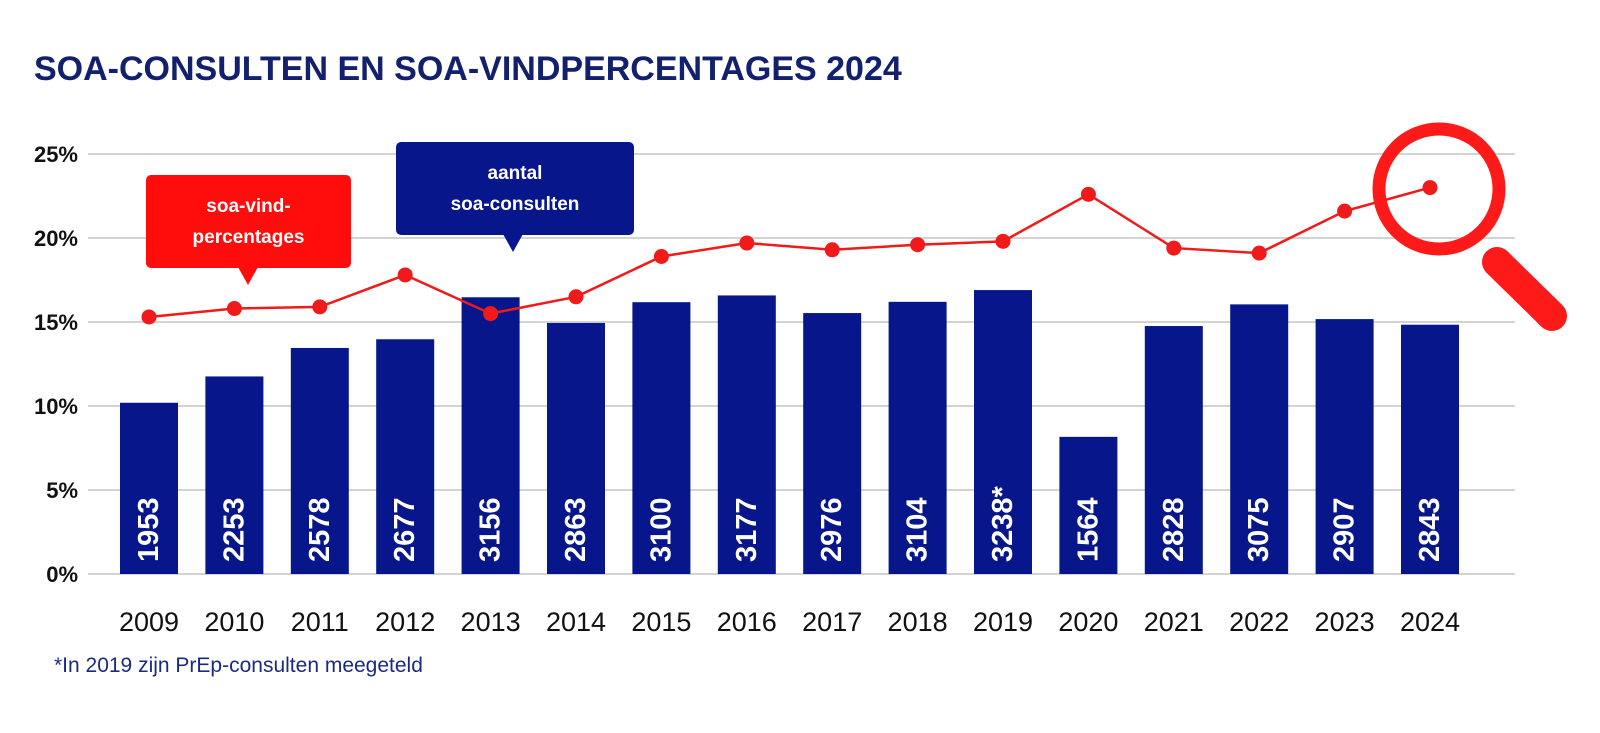  Describe the element at coordinates (234, 622) in the screenshot. I see `x-tick-label: 2010` at that location.